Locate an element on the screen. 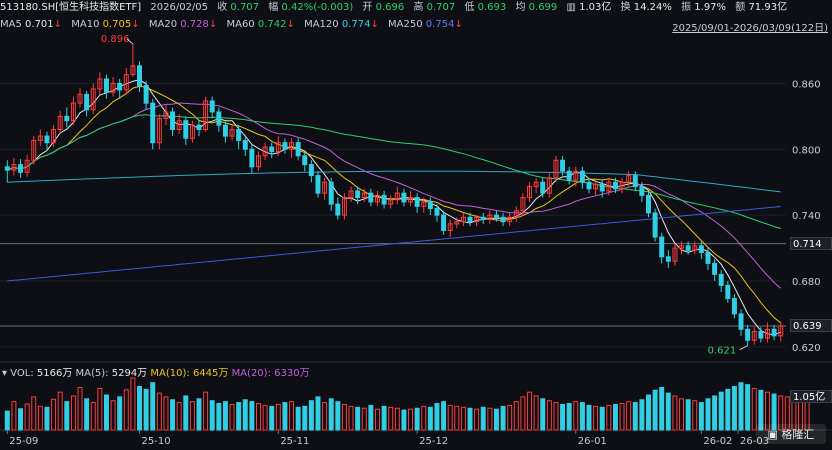 The height and width of the screenshot is (450, 832). price-tick-label: 0.740 is located at coordinates (806, 216).